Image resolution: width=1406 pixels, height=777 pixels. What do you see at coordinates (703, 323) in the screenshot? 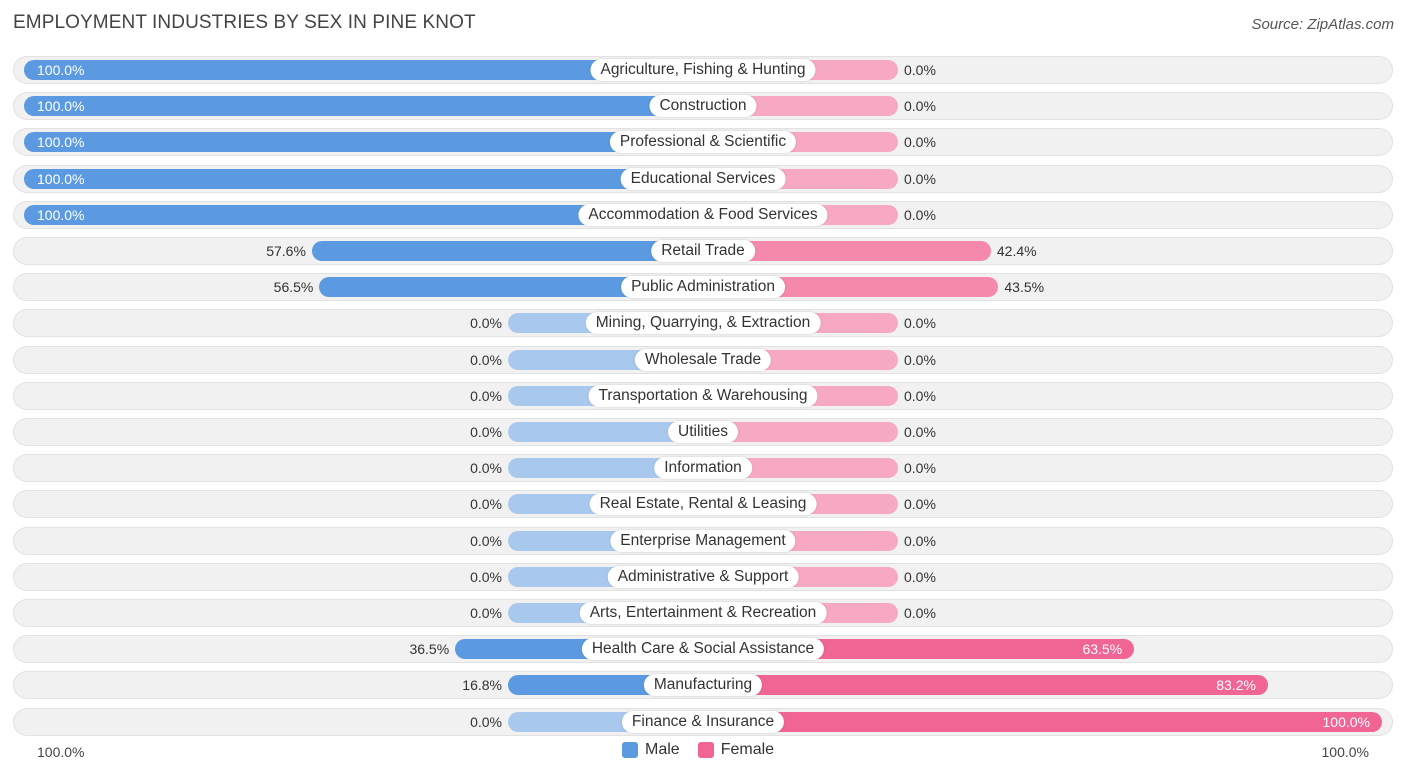
I see `category-label: Mining, Quarrying, & Extraction` at bounding box center [703, 323].